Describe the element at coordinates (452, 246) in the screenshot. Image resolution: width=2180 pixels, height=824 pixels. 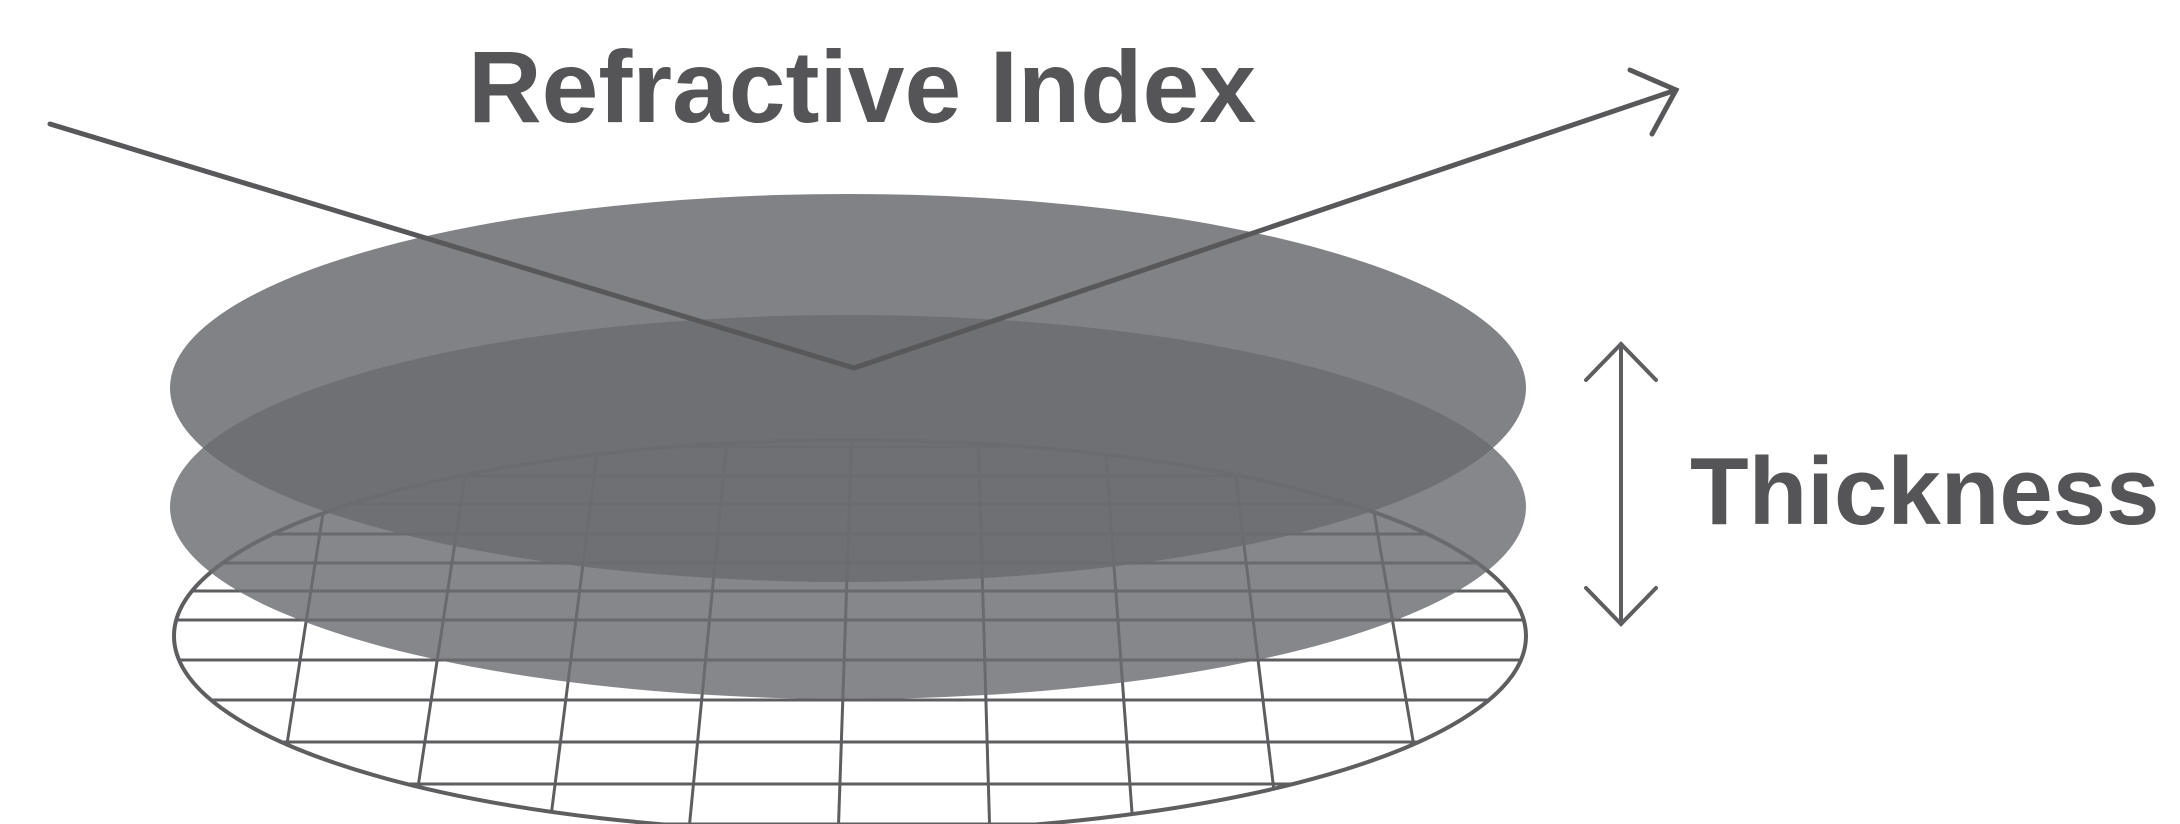
I see `incident-ray` at that location.